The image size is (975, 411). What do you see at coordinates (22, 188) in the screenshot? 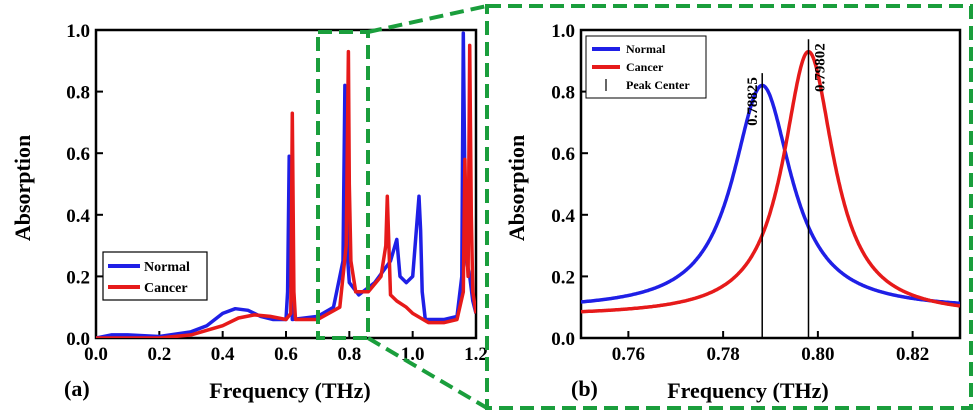
I see `panel-a-y-axis-label: Absorption` at bounding box center [22, 188].